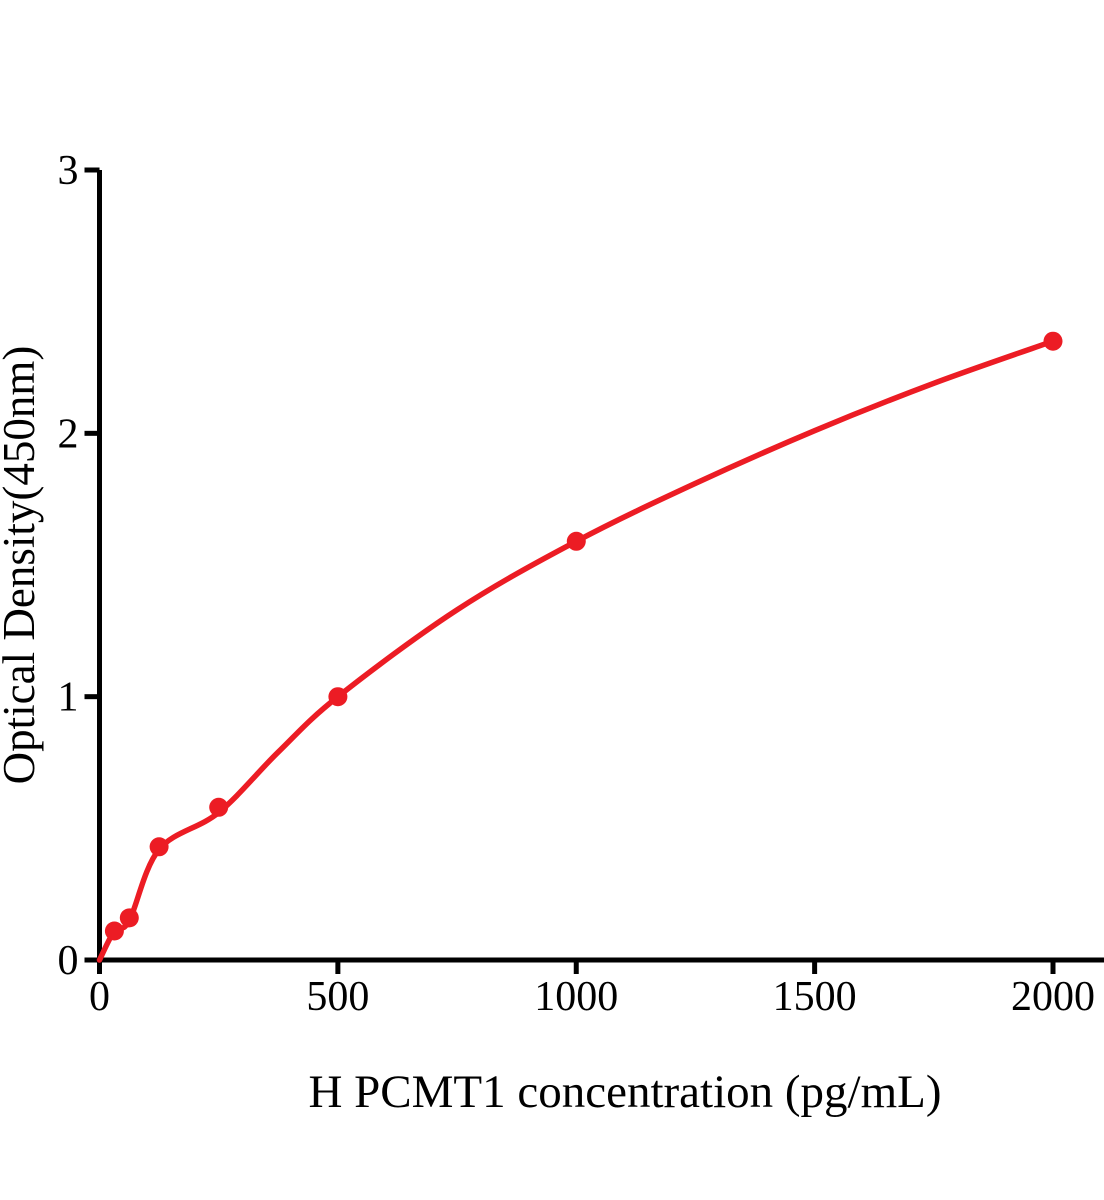 This screenshot has height=1200, width=1104. I want to click on x-tick-label: 2000, so click(1053, 997).